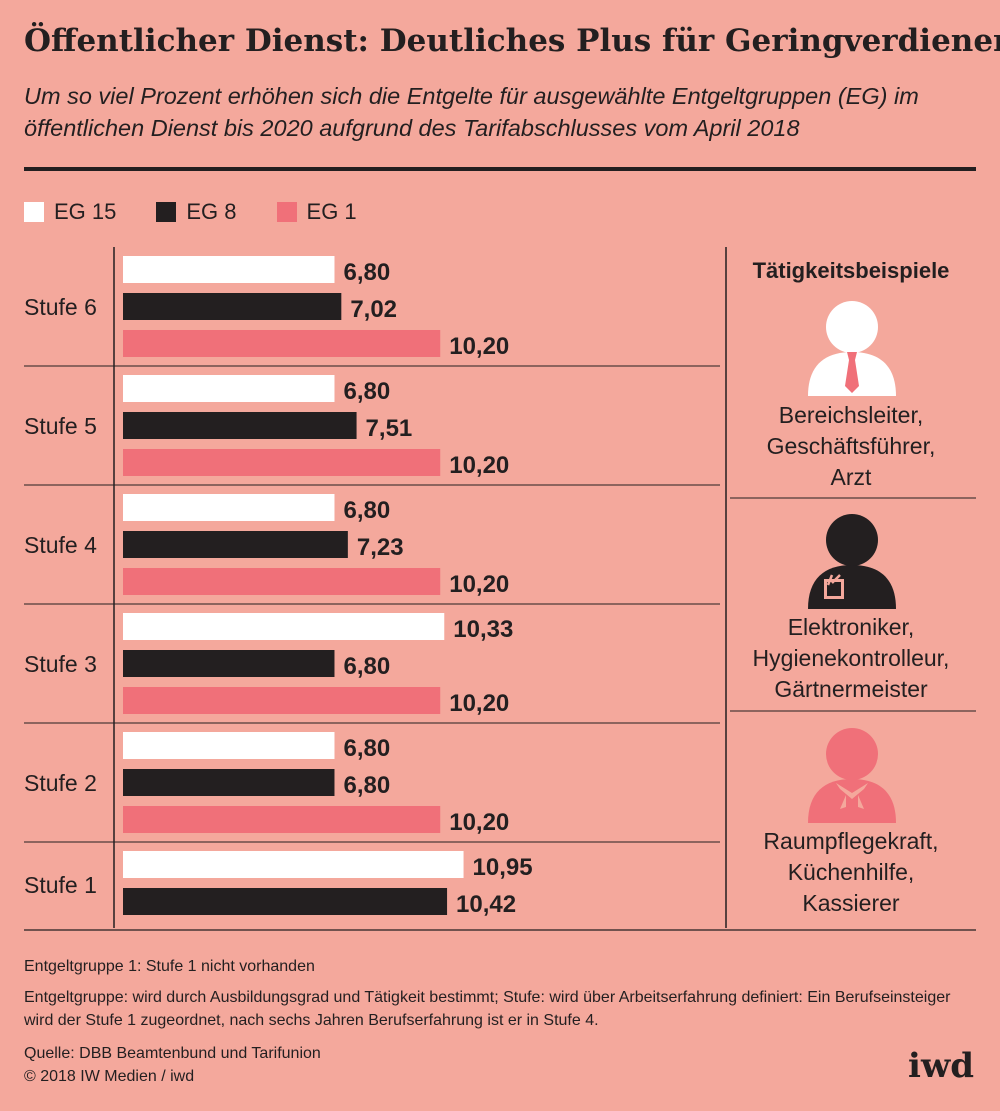 Image resolution: width=1000 pixels, height=1111 pixels. I want to click on category-label: Stufe 2, so click(60, 783).